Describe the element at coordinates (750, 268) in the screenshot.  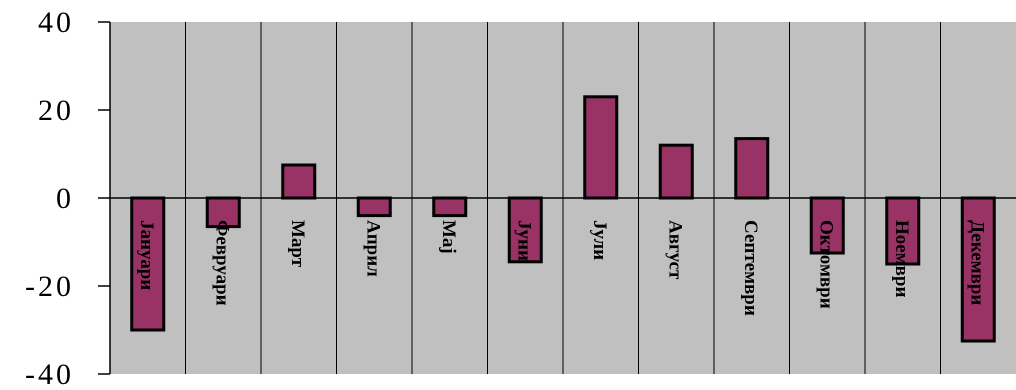
I see `category-label: Септември` at that location.